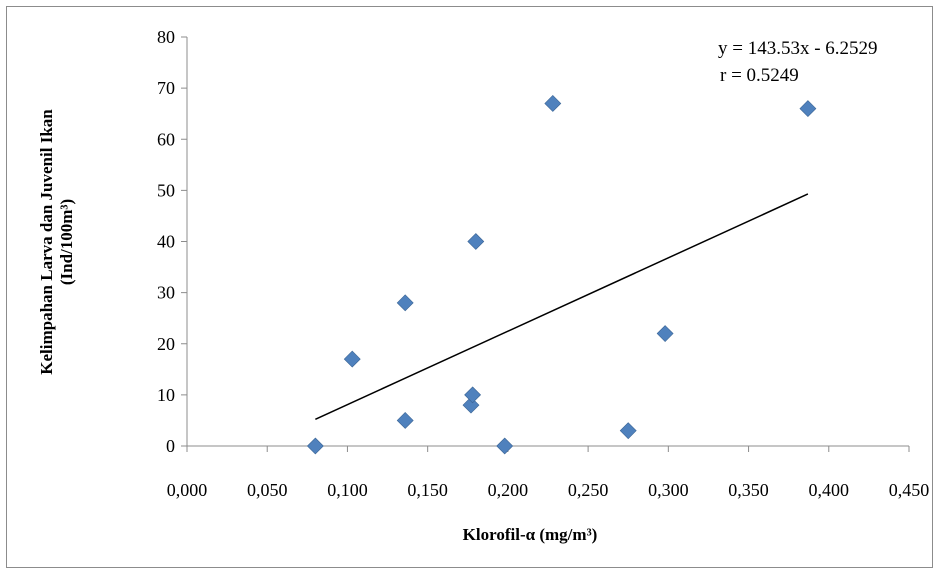 This screenshot has height=574, width=941. What do you see at coordinates (166, 395) in the screenshot?
I see `y-tick-label: 10` at bounding box center [166, 395].